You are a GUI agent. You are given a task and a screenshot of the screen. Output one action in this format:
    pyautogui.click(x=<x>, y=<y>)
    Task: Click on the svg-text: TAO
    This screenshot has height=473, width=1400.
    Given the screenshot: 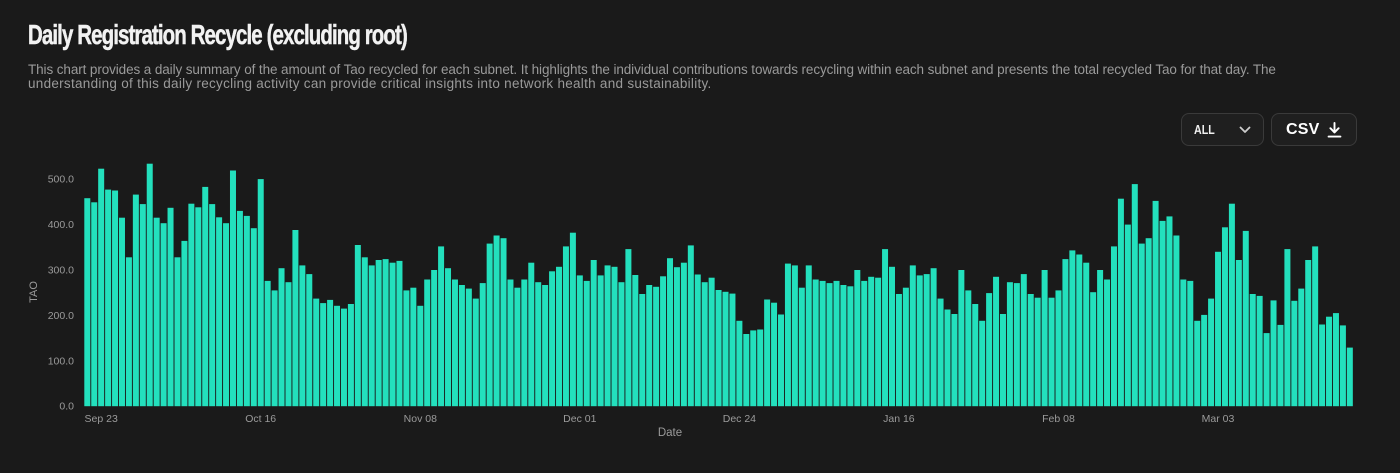 What is the action you would take?
    pyautogui.click(x=34, y=292)
    